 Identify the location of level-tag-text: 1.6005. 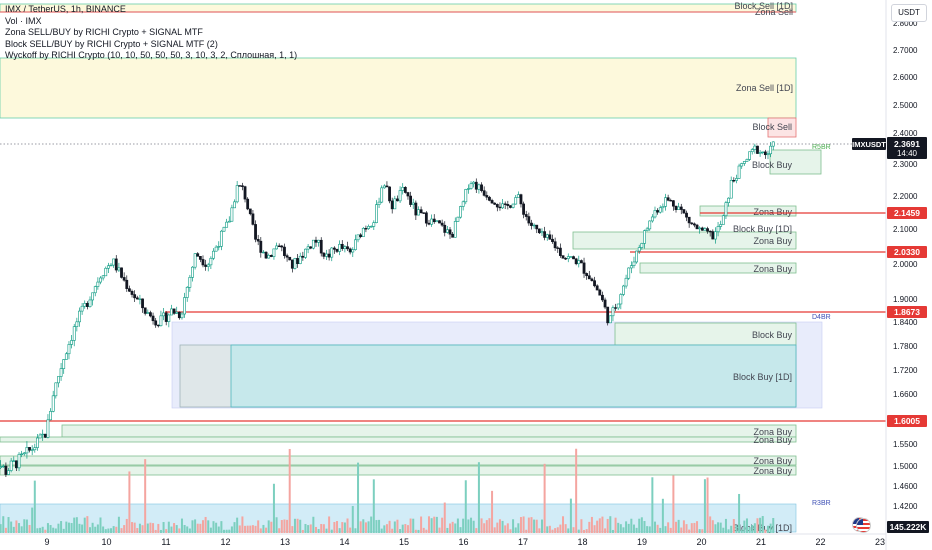
(907, 421).